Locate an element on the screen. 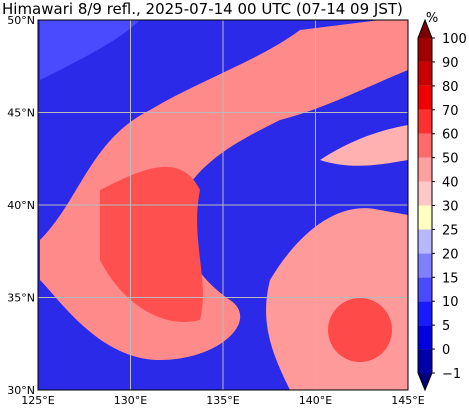 Image resolution: width=469 pixels, height=413 pixels. colorbar-unit: % is located at coordinates (432, 18).